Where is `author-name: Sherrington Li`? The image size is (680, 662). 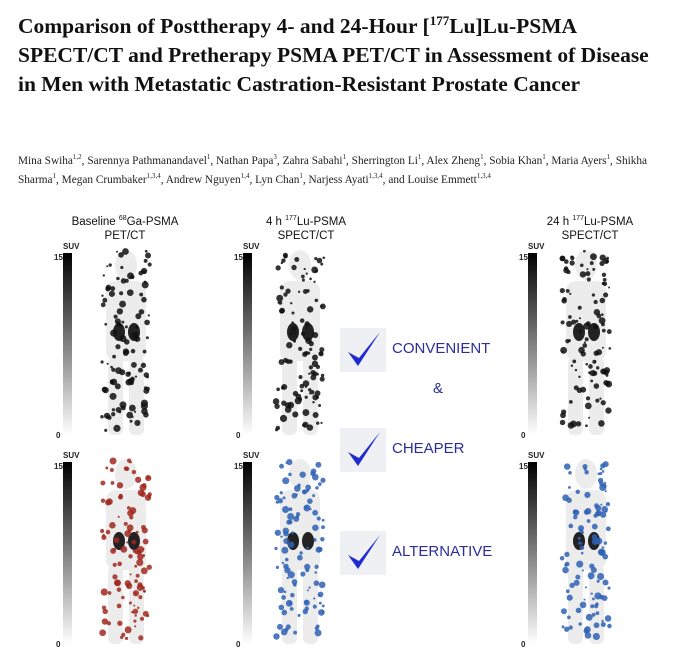
author-name: Sherrington Li is located at coordinates (384, 160).